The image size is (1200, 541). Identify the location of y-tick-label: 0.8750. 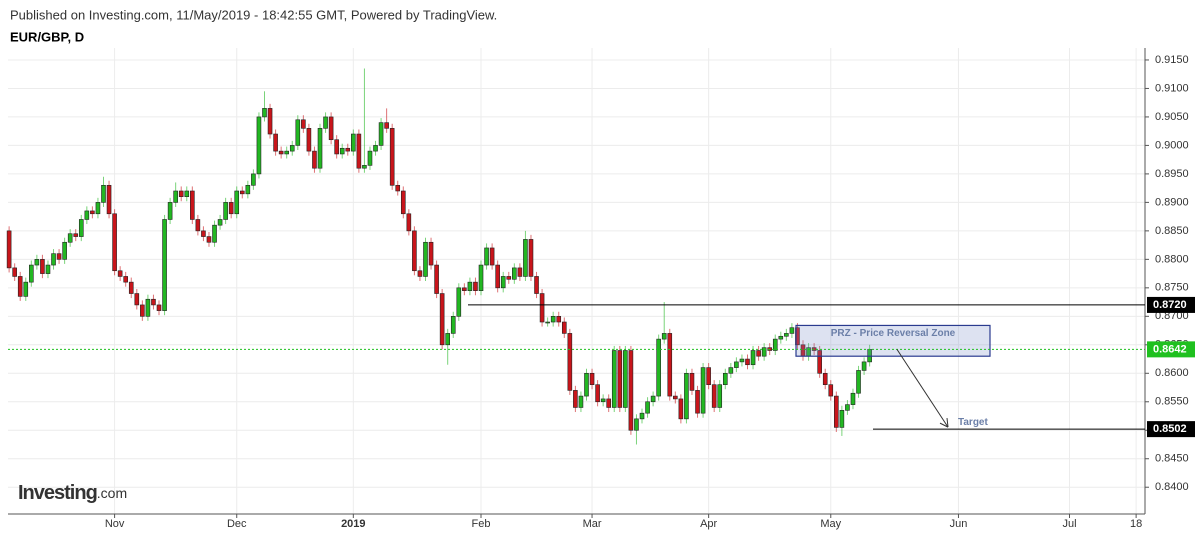
(1172, 288).